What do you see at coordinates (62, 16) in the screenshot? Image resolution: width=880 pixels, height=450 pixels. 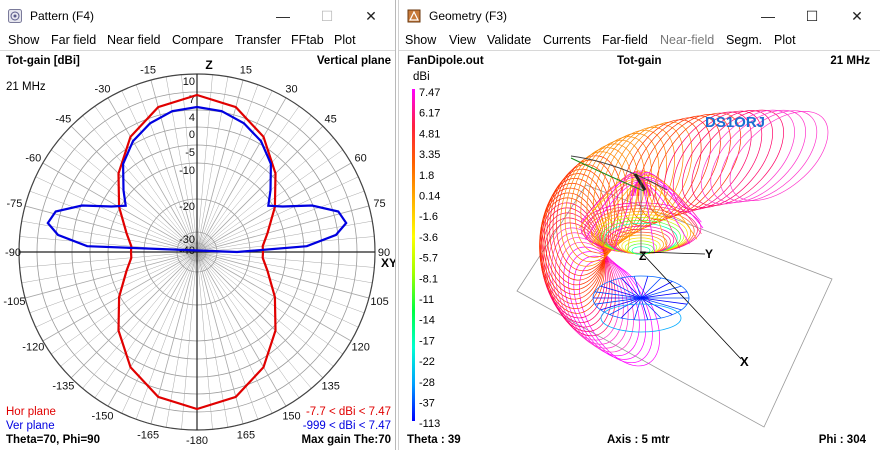 I see `pattern-window-title: Pattern (F4)` at bounding box center [62, 16].